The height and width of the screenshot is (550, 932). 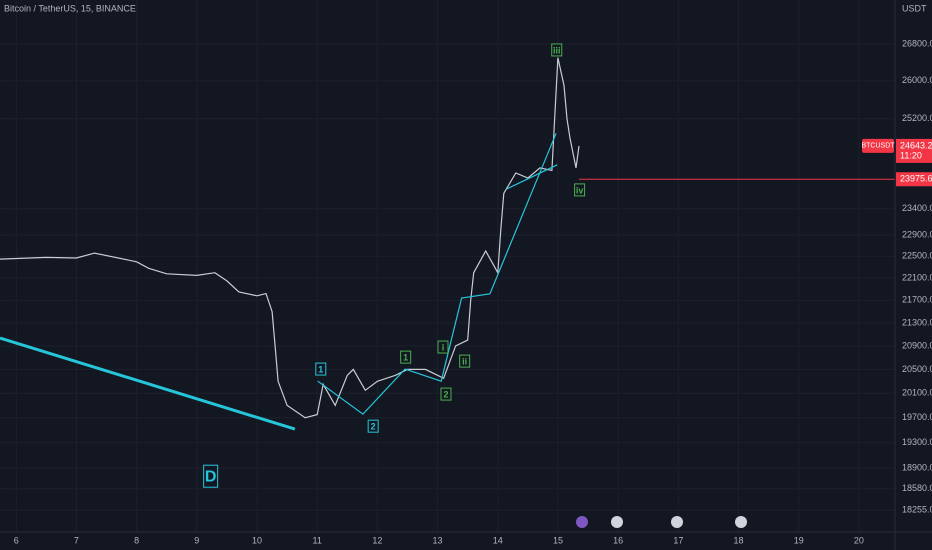 What do you see at coordinates (917, 510) in the screenshot?
I see `y-tick-label: 18255.00` at bounding box center [917, 510].